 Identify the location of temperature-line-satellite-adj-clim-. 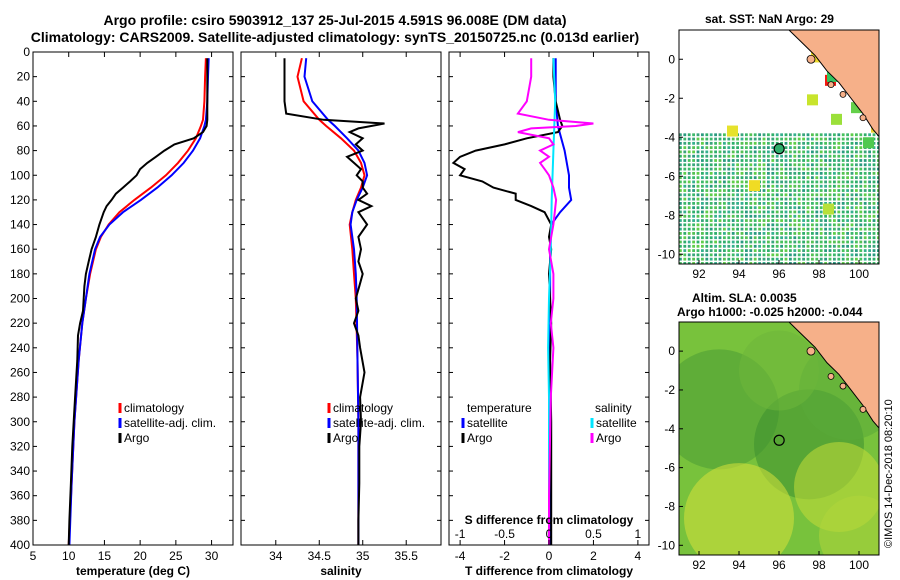
(139, 301).